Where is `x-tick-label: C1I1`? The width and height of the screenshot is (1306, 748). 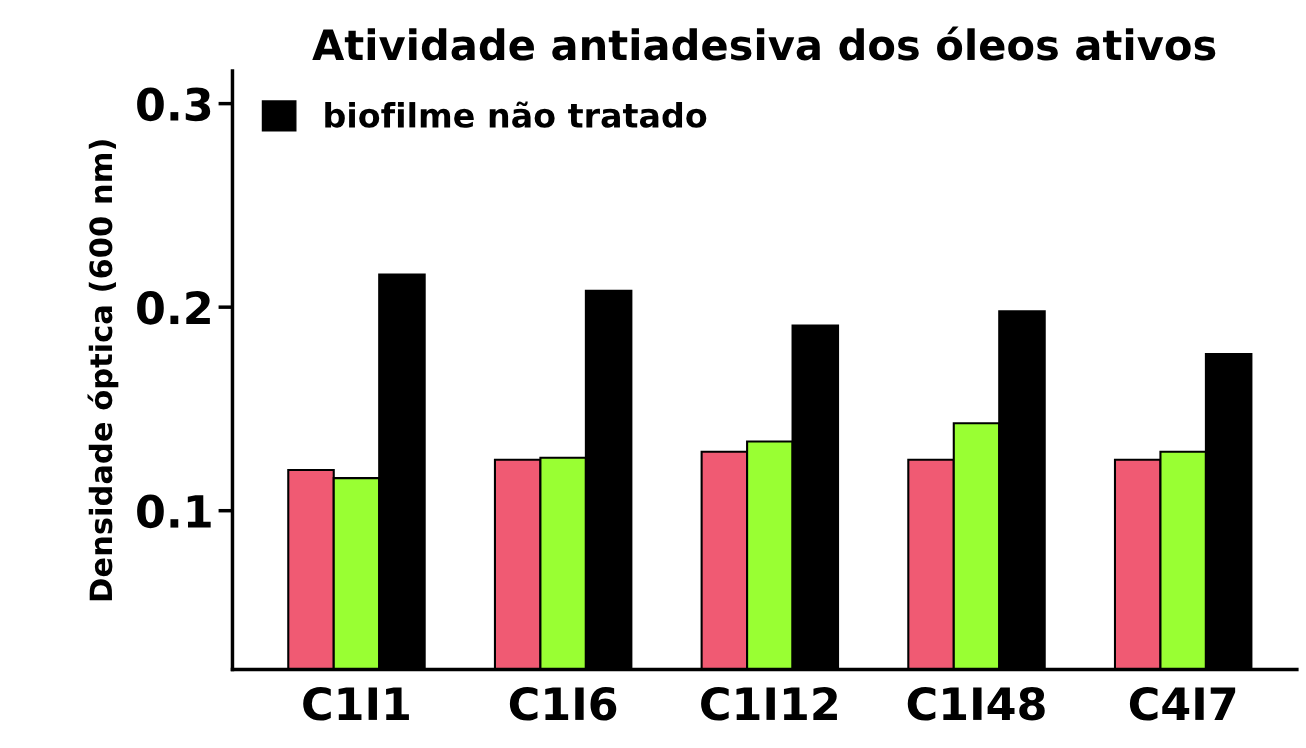
x-tick-label: C1I1 is located at coordinates (356, 703).